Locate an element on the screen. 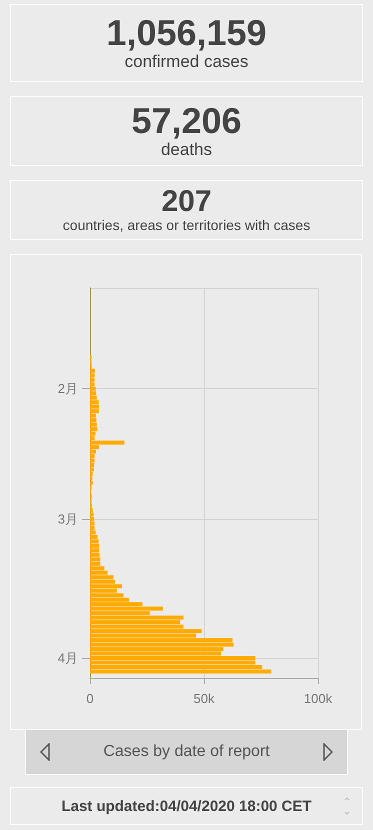 The width and height of the screenshot is (373, 830). text: confirmed cases is located at coordinates (186, 62).